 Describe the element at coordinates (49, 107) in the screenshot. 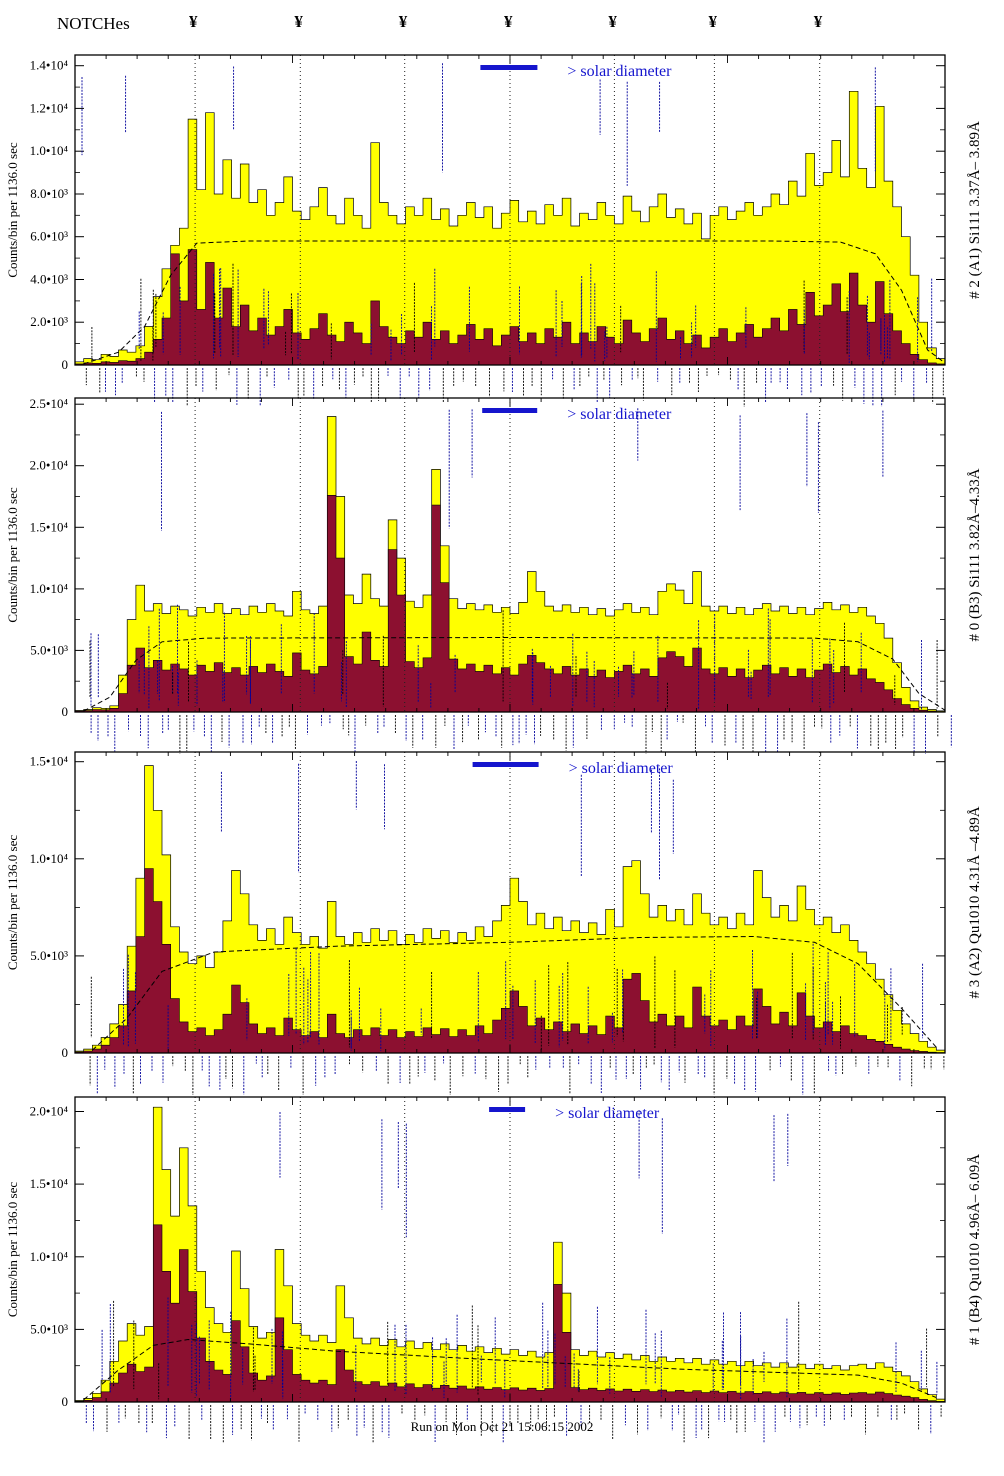

I see `y-tick-label: 1.2•10⁴` at that location.